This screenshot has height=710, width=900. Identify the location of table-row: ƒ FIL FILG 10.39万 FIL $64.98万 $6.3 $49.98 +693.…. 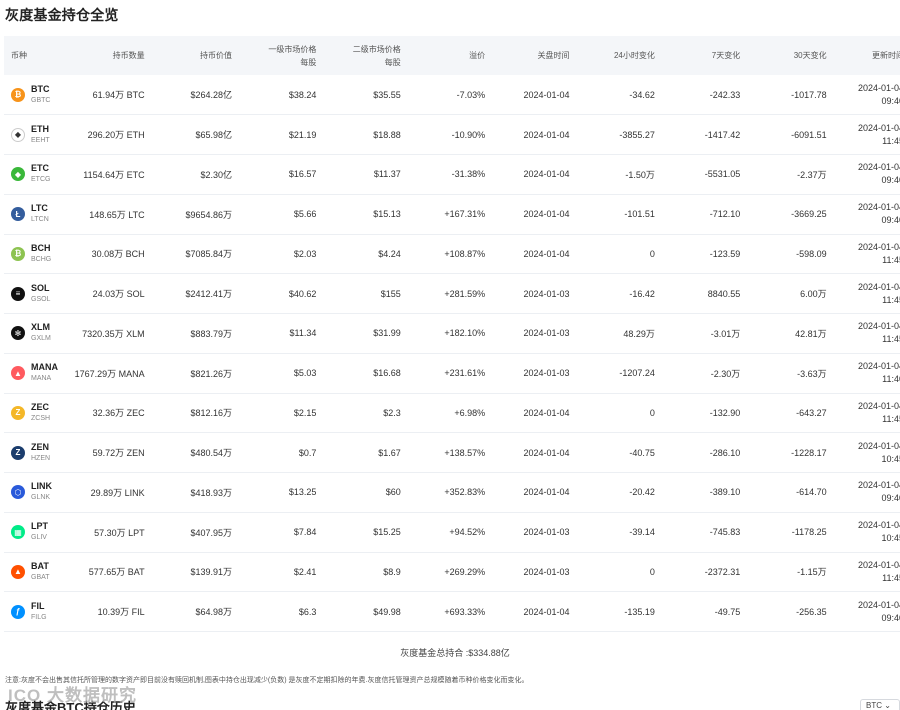
(452, 611).